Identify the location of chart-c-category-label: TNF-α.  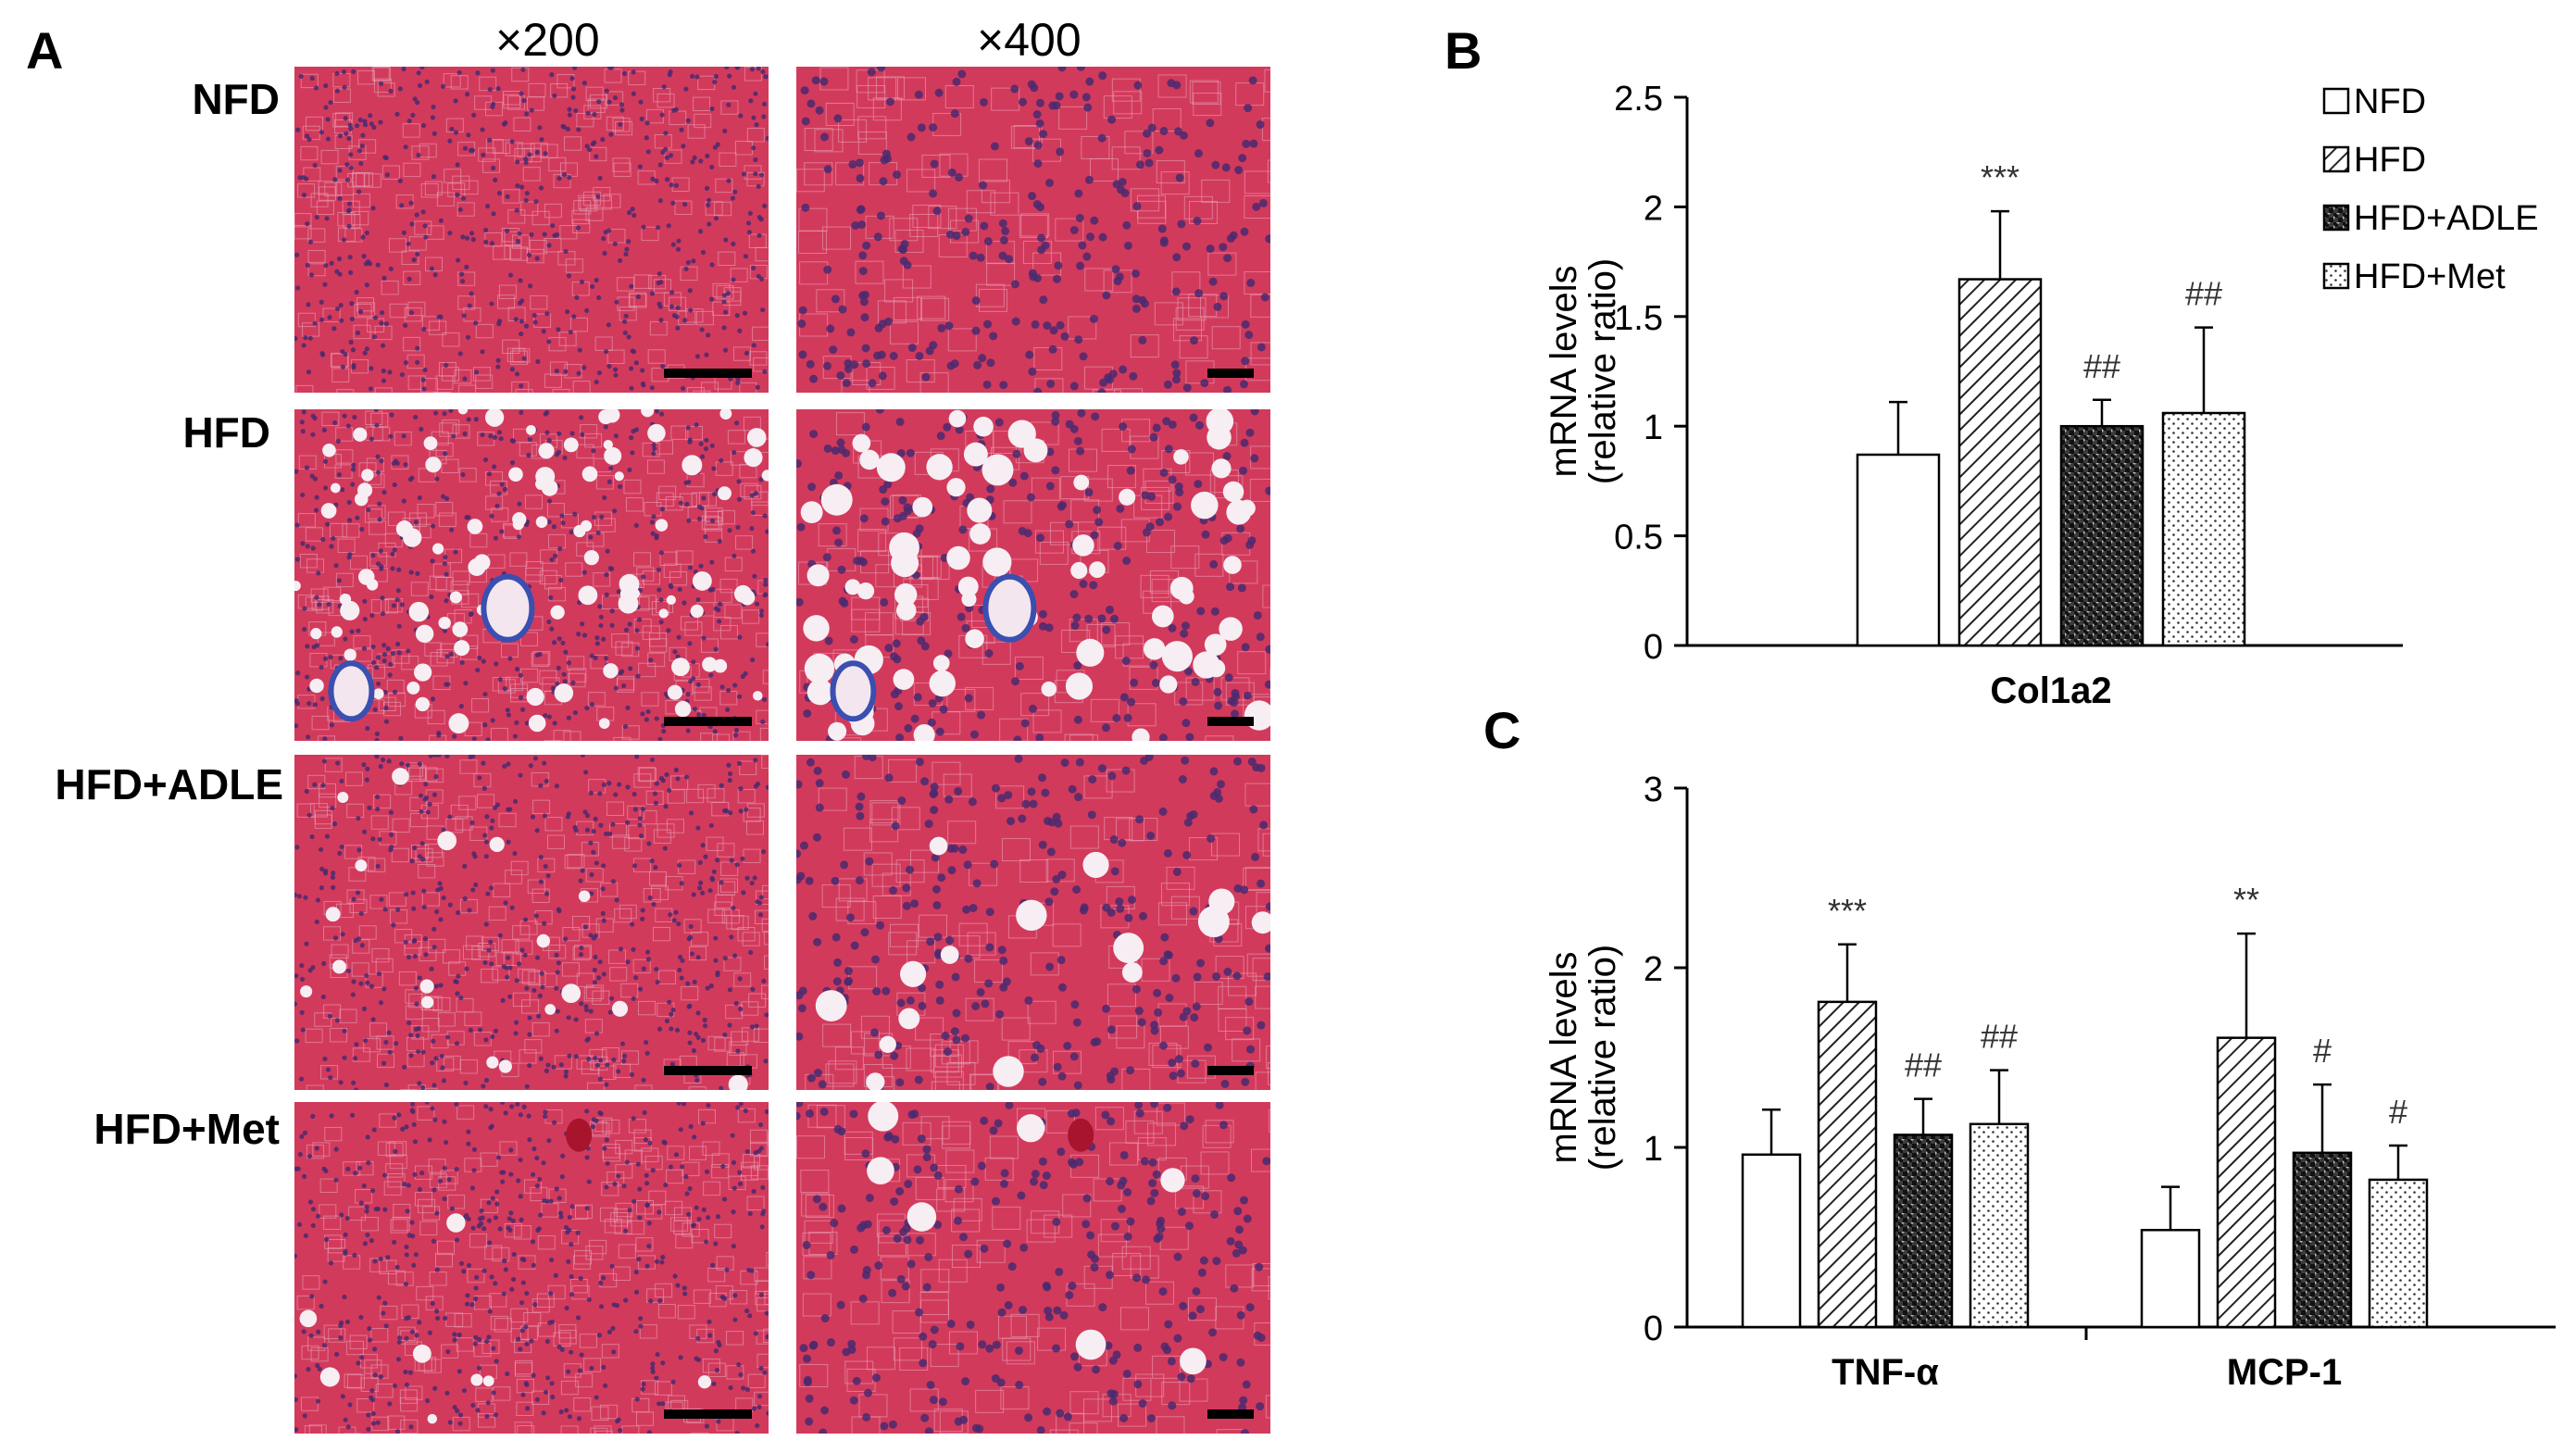
(1886, 1372).